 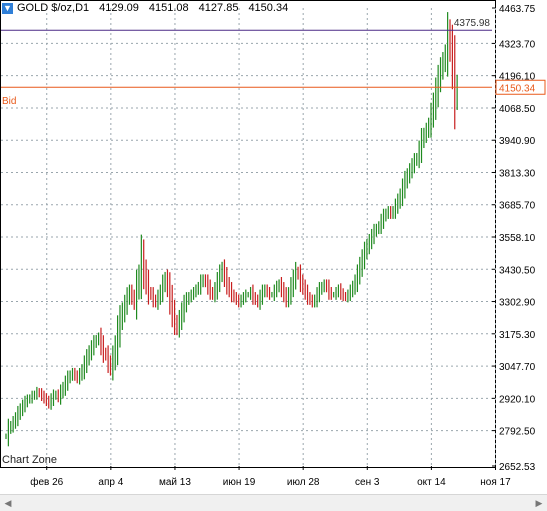 I want to click on y-tick-label: 2920.10, so click(x=517, y=399).